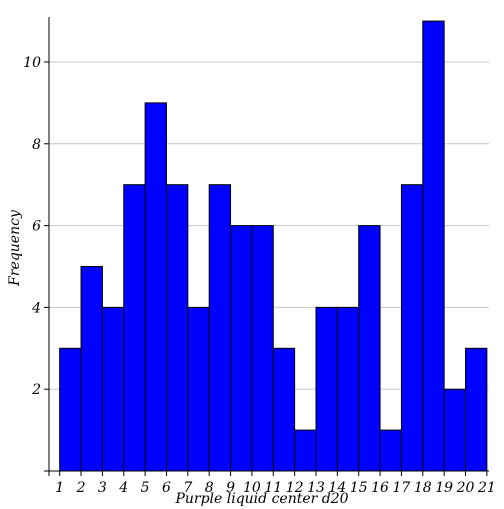  I want to click on x-tick-label-17: 17, so click(402, 488).